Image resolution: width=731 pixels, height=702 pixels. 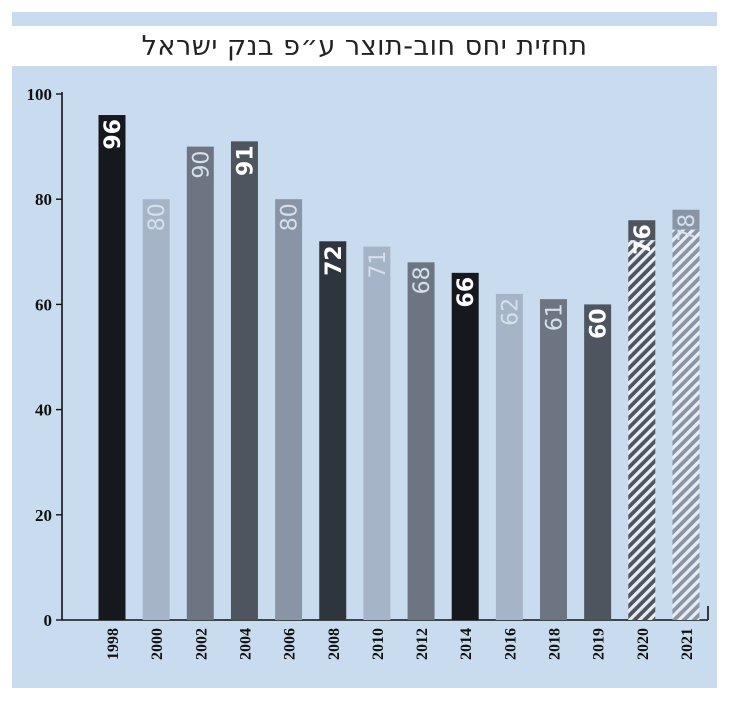 I want to click on data-label-2012: 68, so click(x=422, y=280).